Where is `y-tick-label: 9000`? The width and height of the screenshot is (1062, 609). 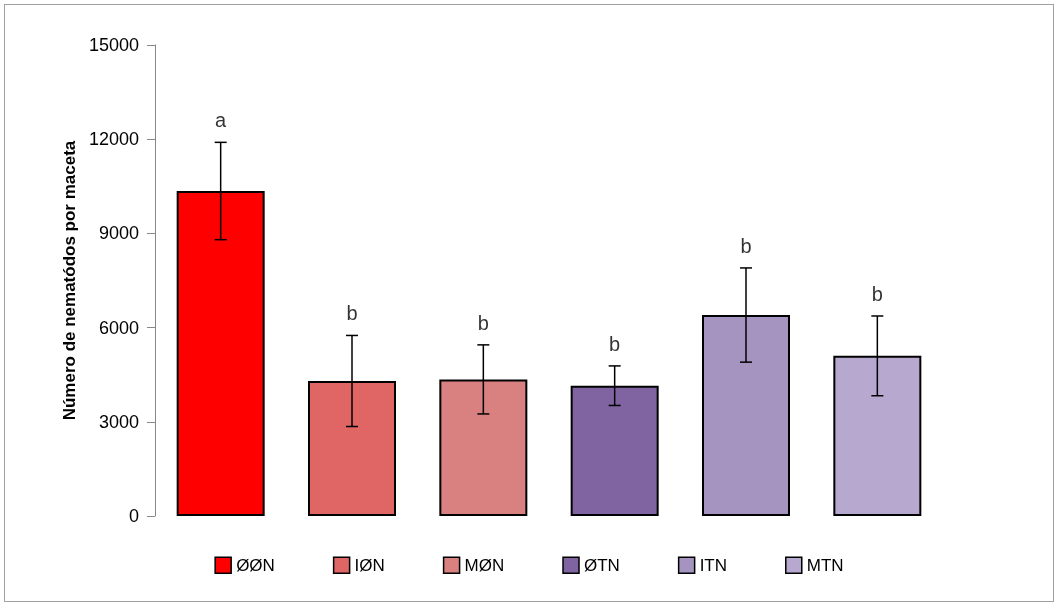 y-tick-label: 9000 is located at coordinates (118, 233).